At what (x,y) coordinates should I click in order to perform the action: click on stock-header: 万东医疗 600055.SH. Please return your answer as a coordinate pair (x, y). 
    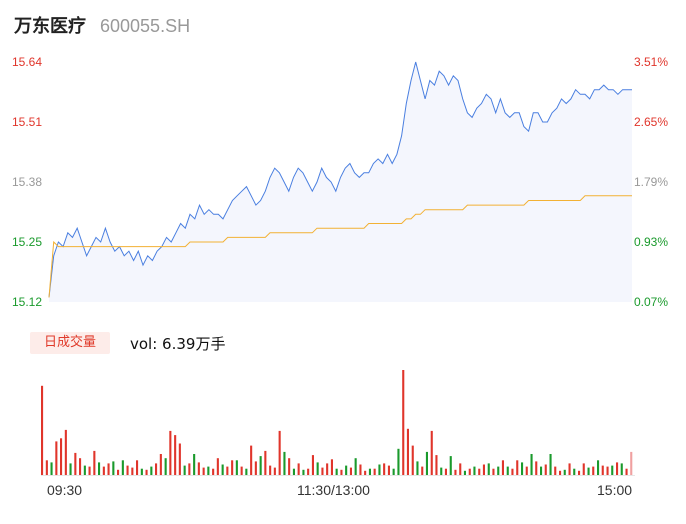
    Looking at the image, I should click on (102, 26).